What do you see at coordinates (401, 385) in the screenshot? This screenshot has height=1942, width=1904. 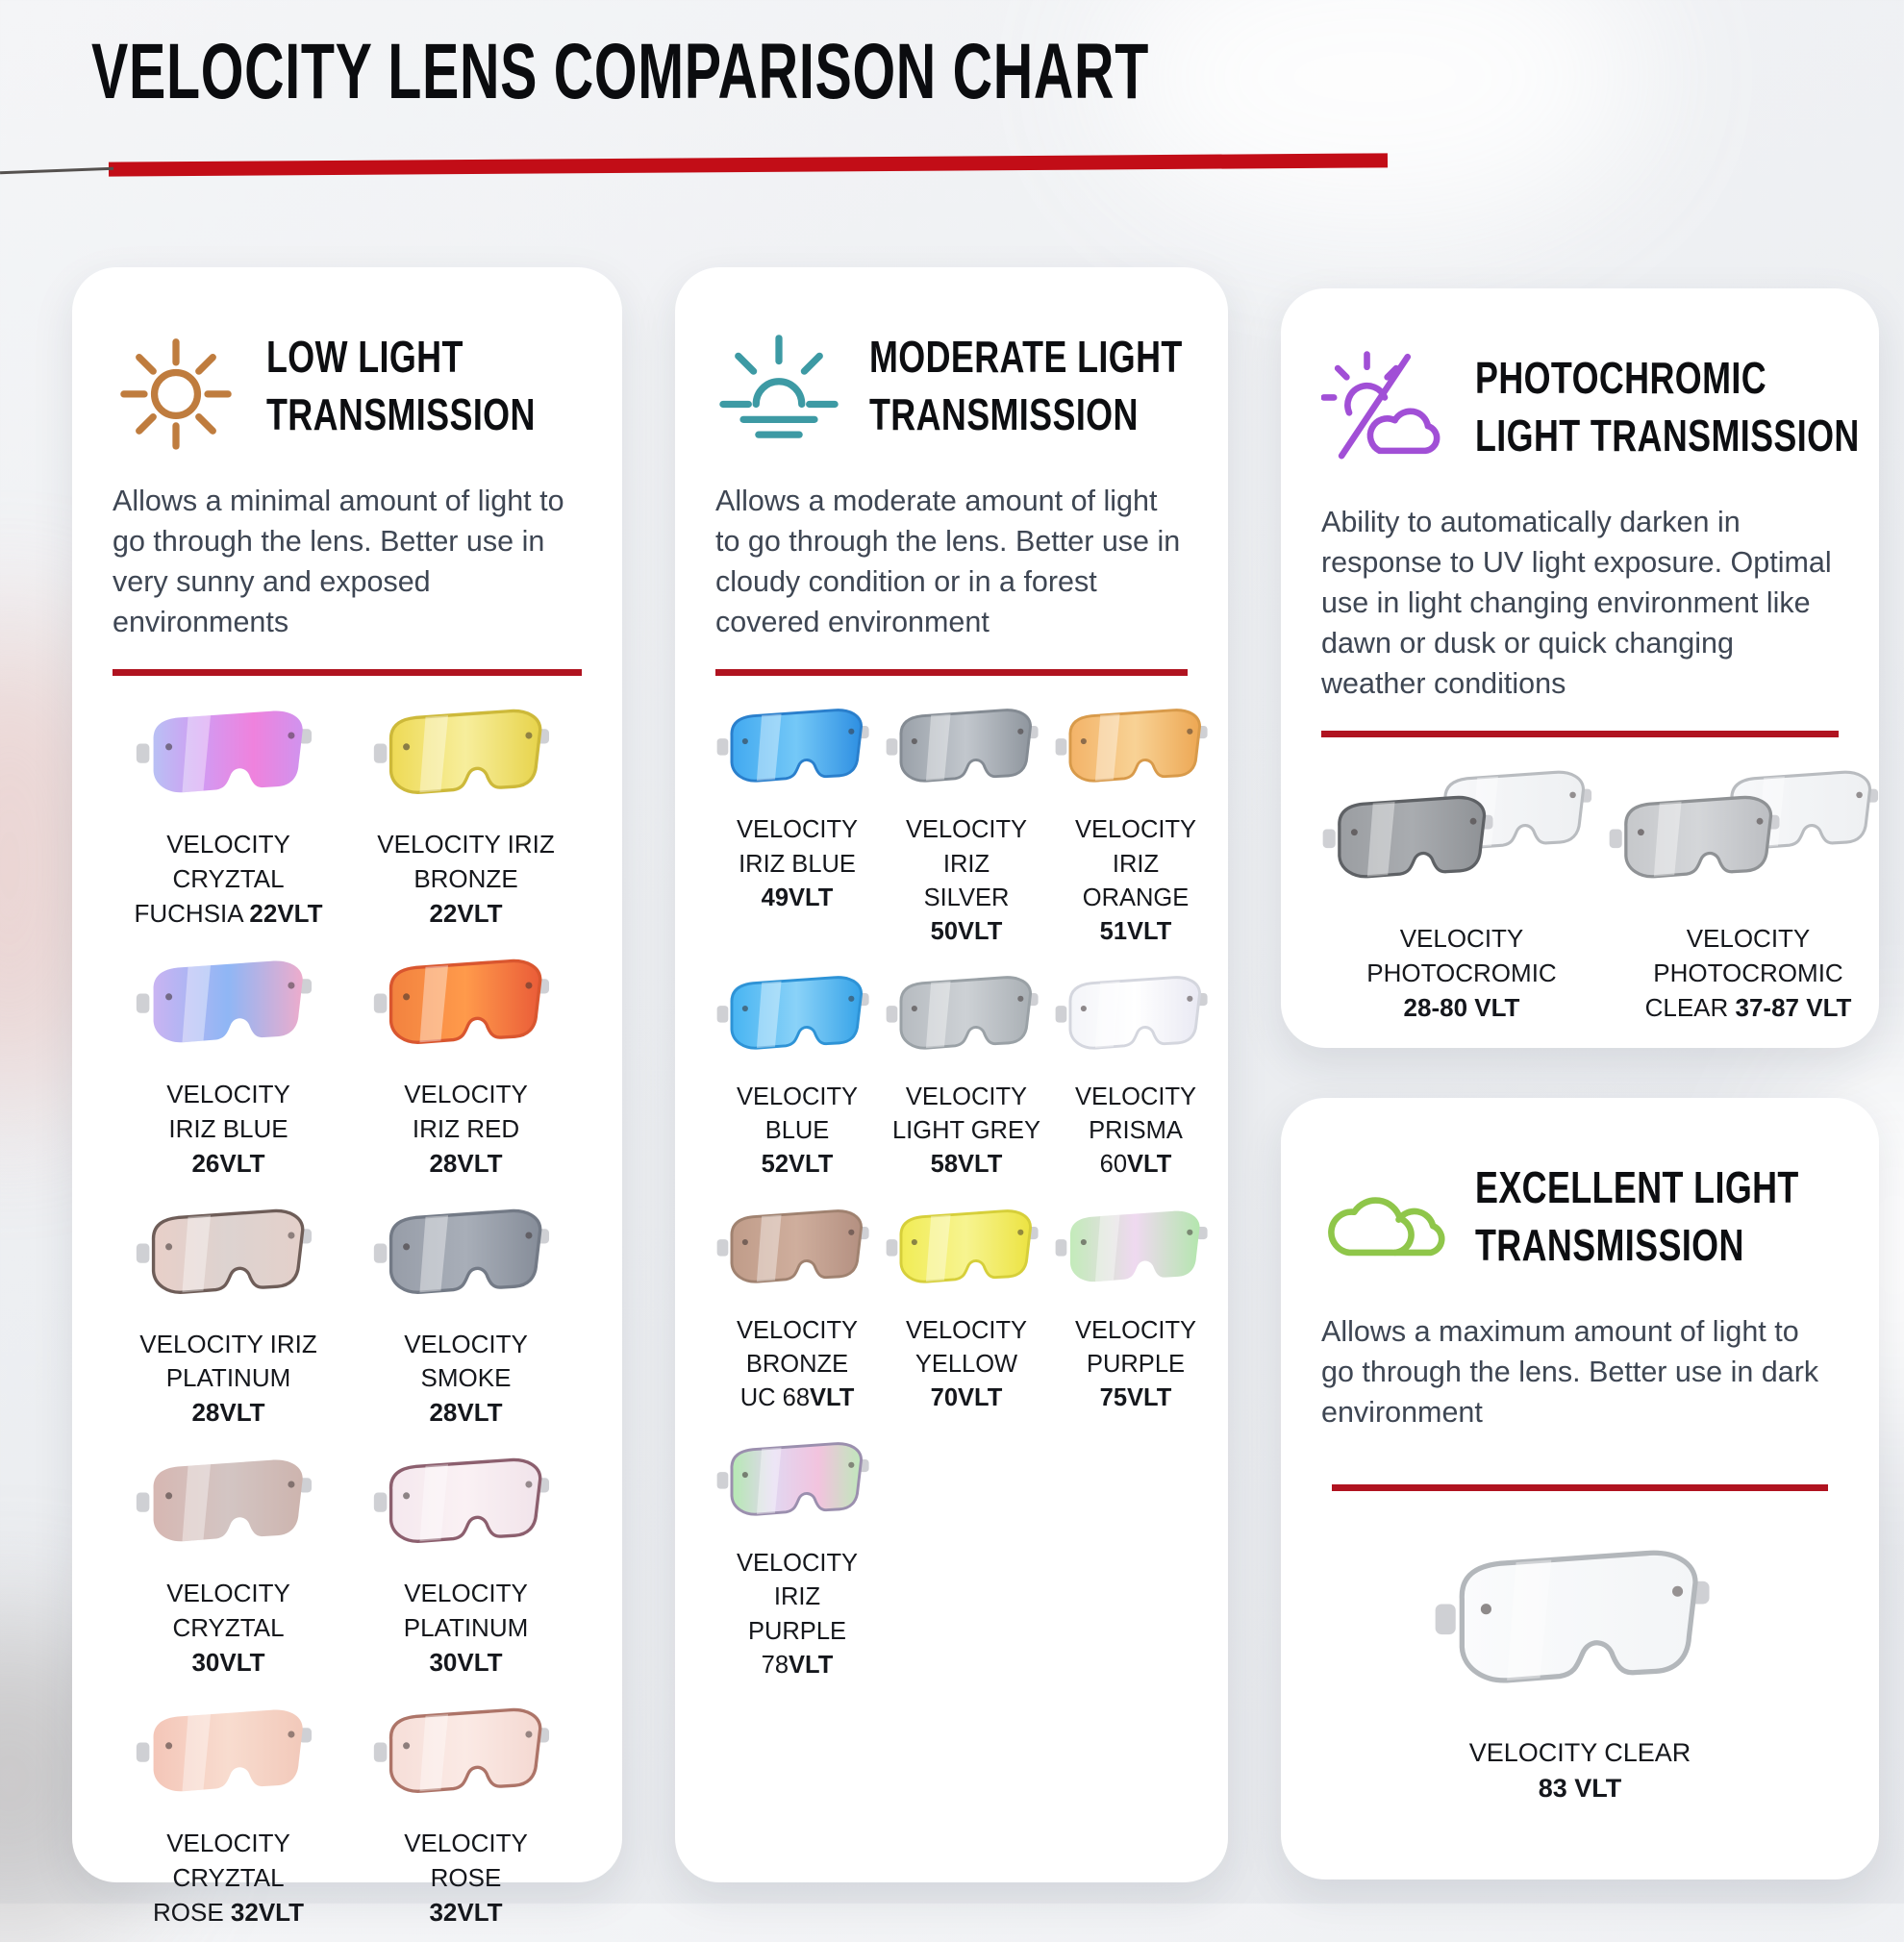 I see `card-title: LOW LIGHT TRANSMISSION` at bounding box center [401, 385].